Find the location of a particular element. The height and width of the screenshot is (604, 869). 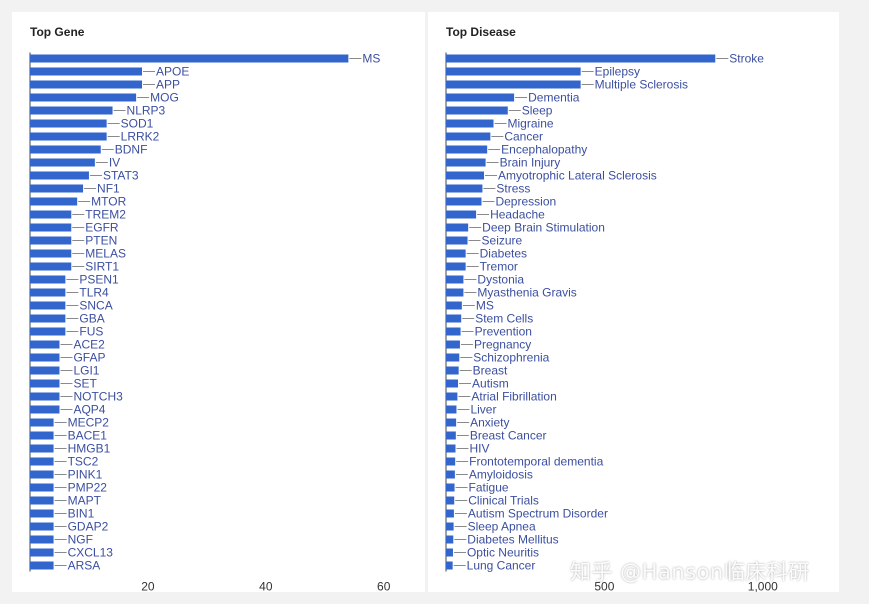

bar-label: Schizophrenia is located at coordinates (511, 358).